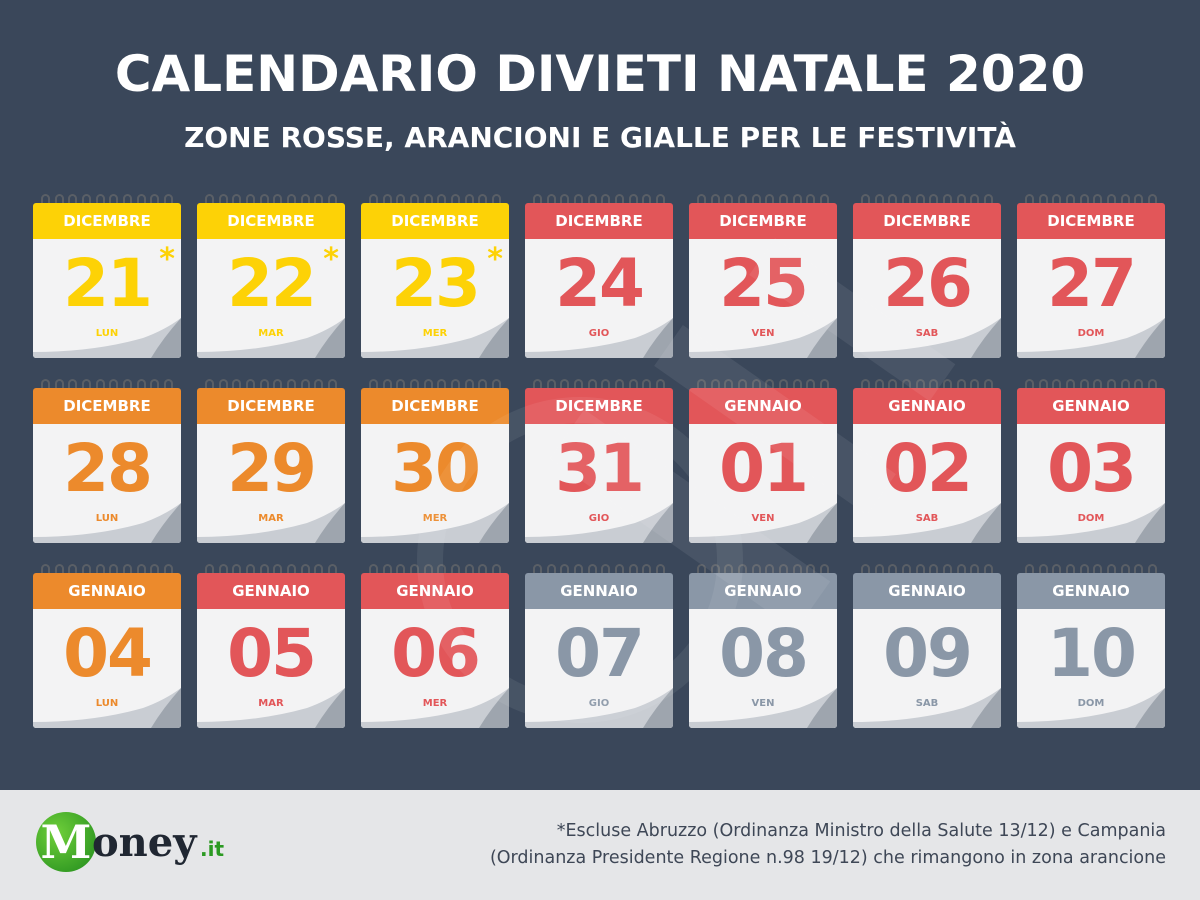 This screenshot has height=900, width=1200. Describe the element at coordinates (599, 298) in the screenshot. I see `calendar-page: 24 GIO` at that location.